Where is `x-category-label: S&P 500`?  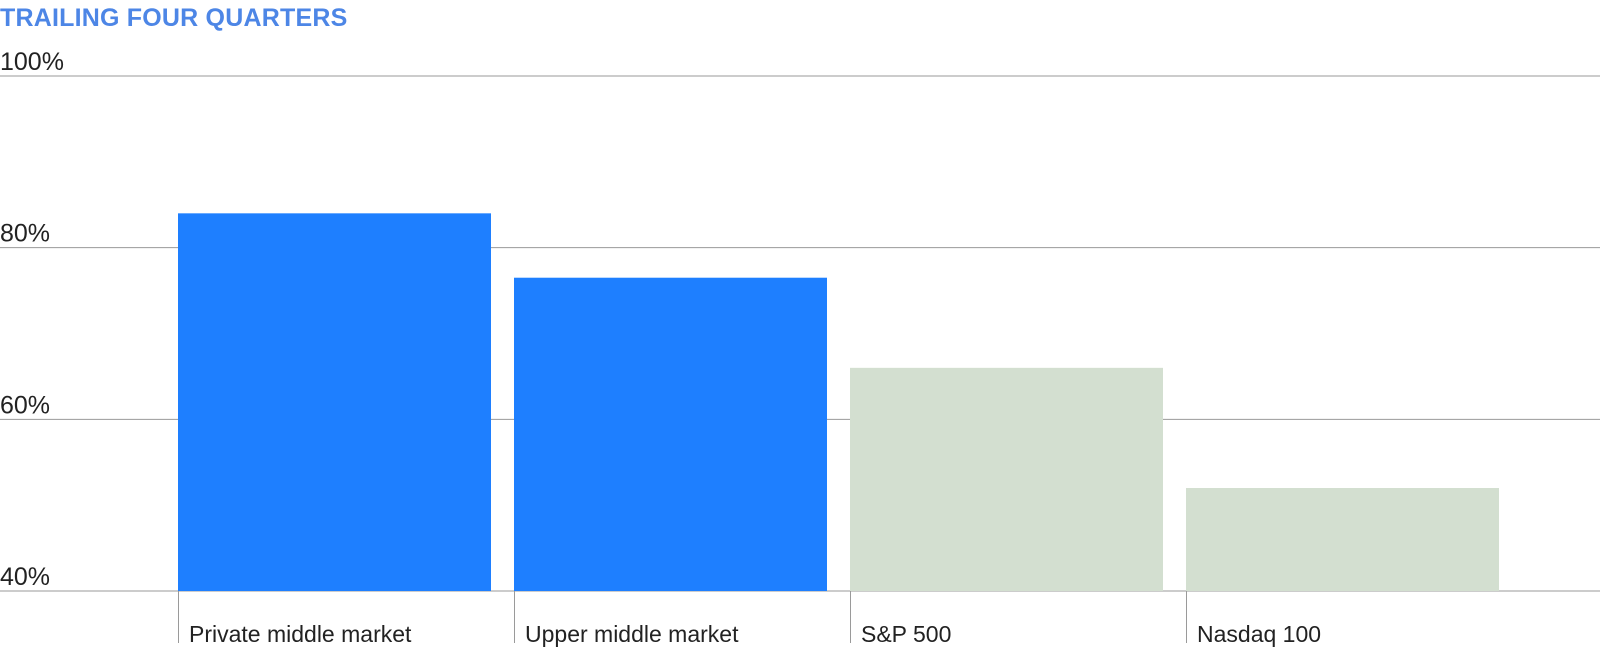 x-category-label: S&P 500 is located at coordinates (906, 634).